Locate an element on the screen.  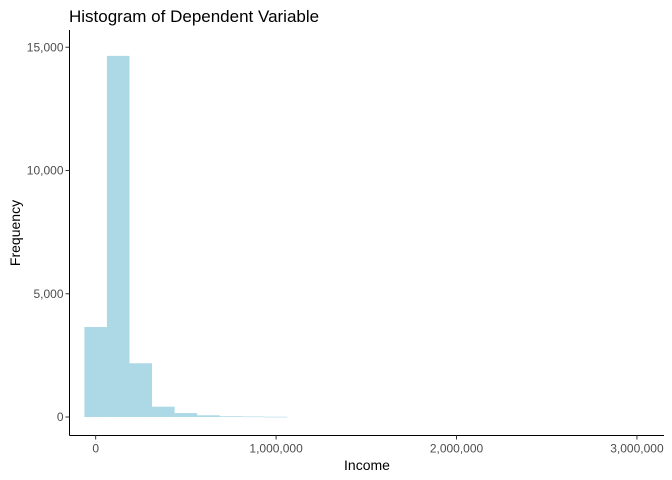
y-tick-label-0: 0 is located at coordinates (60, 417).